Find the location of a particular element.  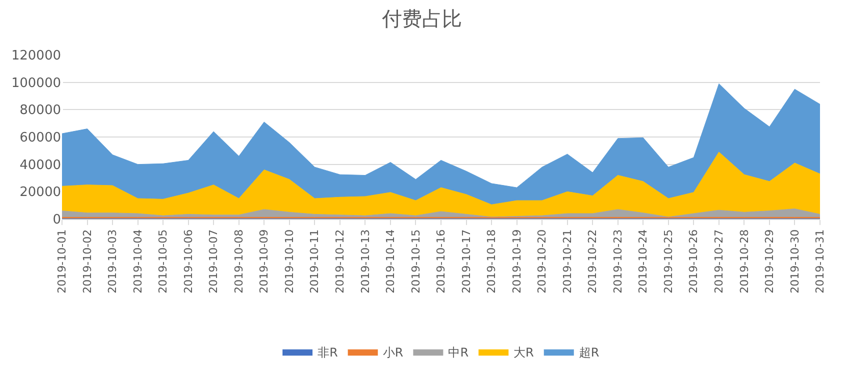

y-tick-label: 100000 is located at coordinates (36, 83).